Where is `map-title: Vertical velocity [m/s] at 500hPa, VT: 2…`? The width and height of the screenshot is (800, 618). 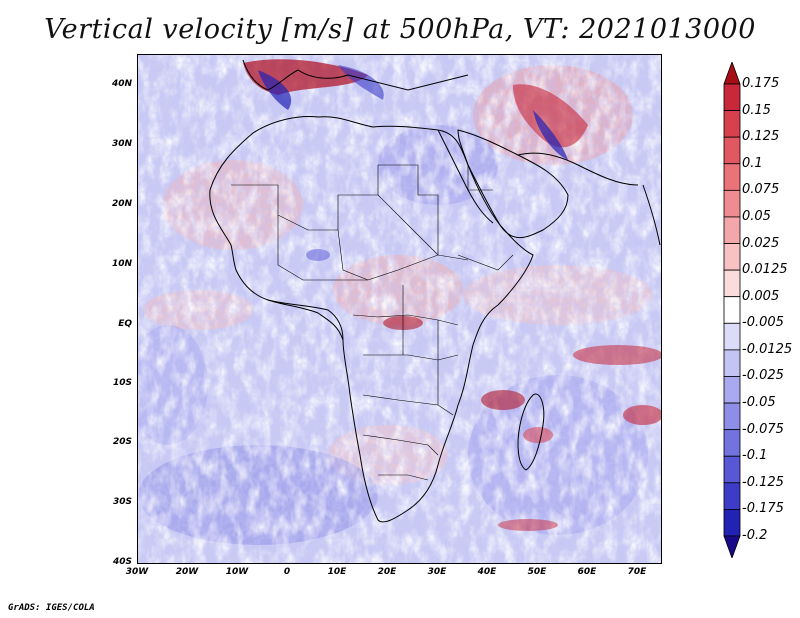 map-title: Vertical velocity [m/s] at 500hPa, VT: 2… is located at coordinates (400, 29).